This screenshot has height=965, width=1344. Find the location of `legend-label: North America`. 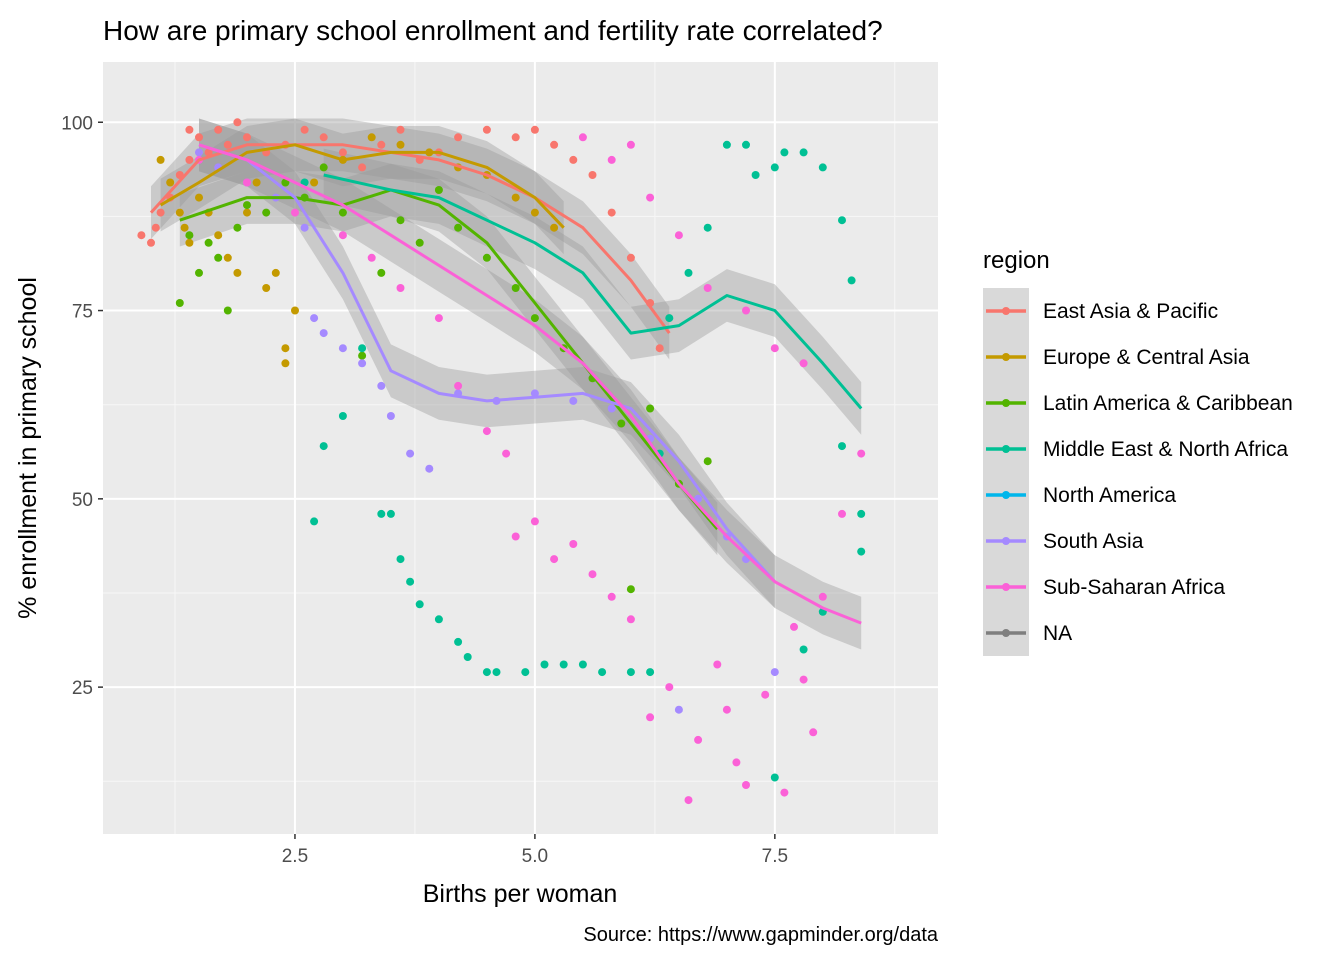

legend-label: North America is located at coordinates (1109, 495).